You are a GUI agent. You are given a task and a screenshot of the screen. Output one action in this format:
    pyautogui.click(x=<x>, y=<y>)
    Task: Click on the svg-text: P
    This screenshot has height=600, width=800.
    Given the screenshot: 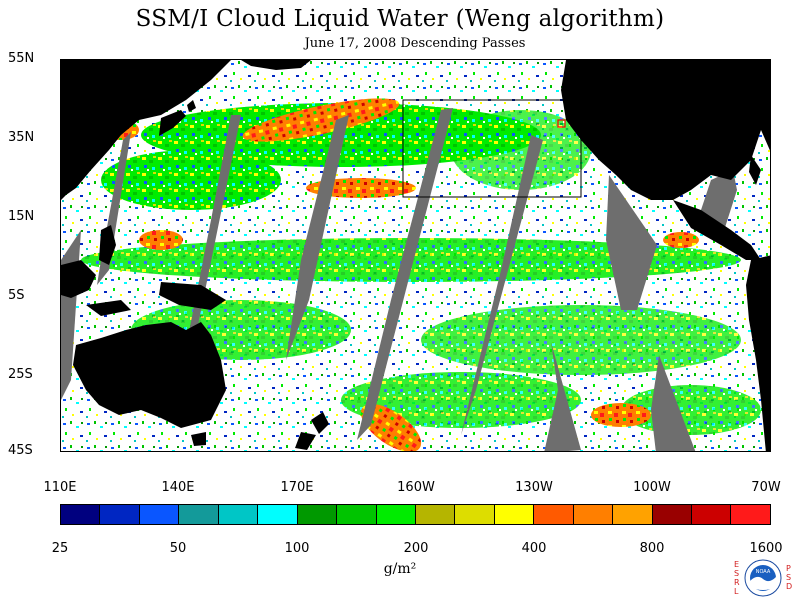 What is the action you would take?
    pyautogui.click(x=788, y=568)
    